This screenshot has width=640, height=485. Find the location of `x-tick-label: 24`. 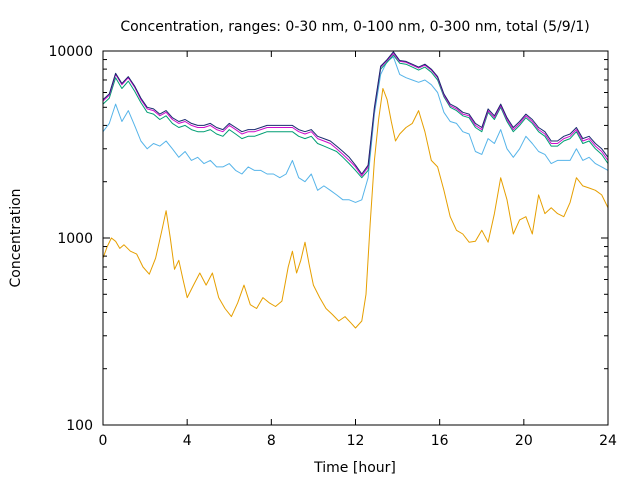

x-tick-label: 24 is located at coordinates (608, 441).